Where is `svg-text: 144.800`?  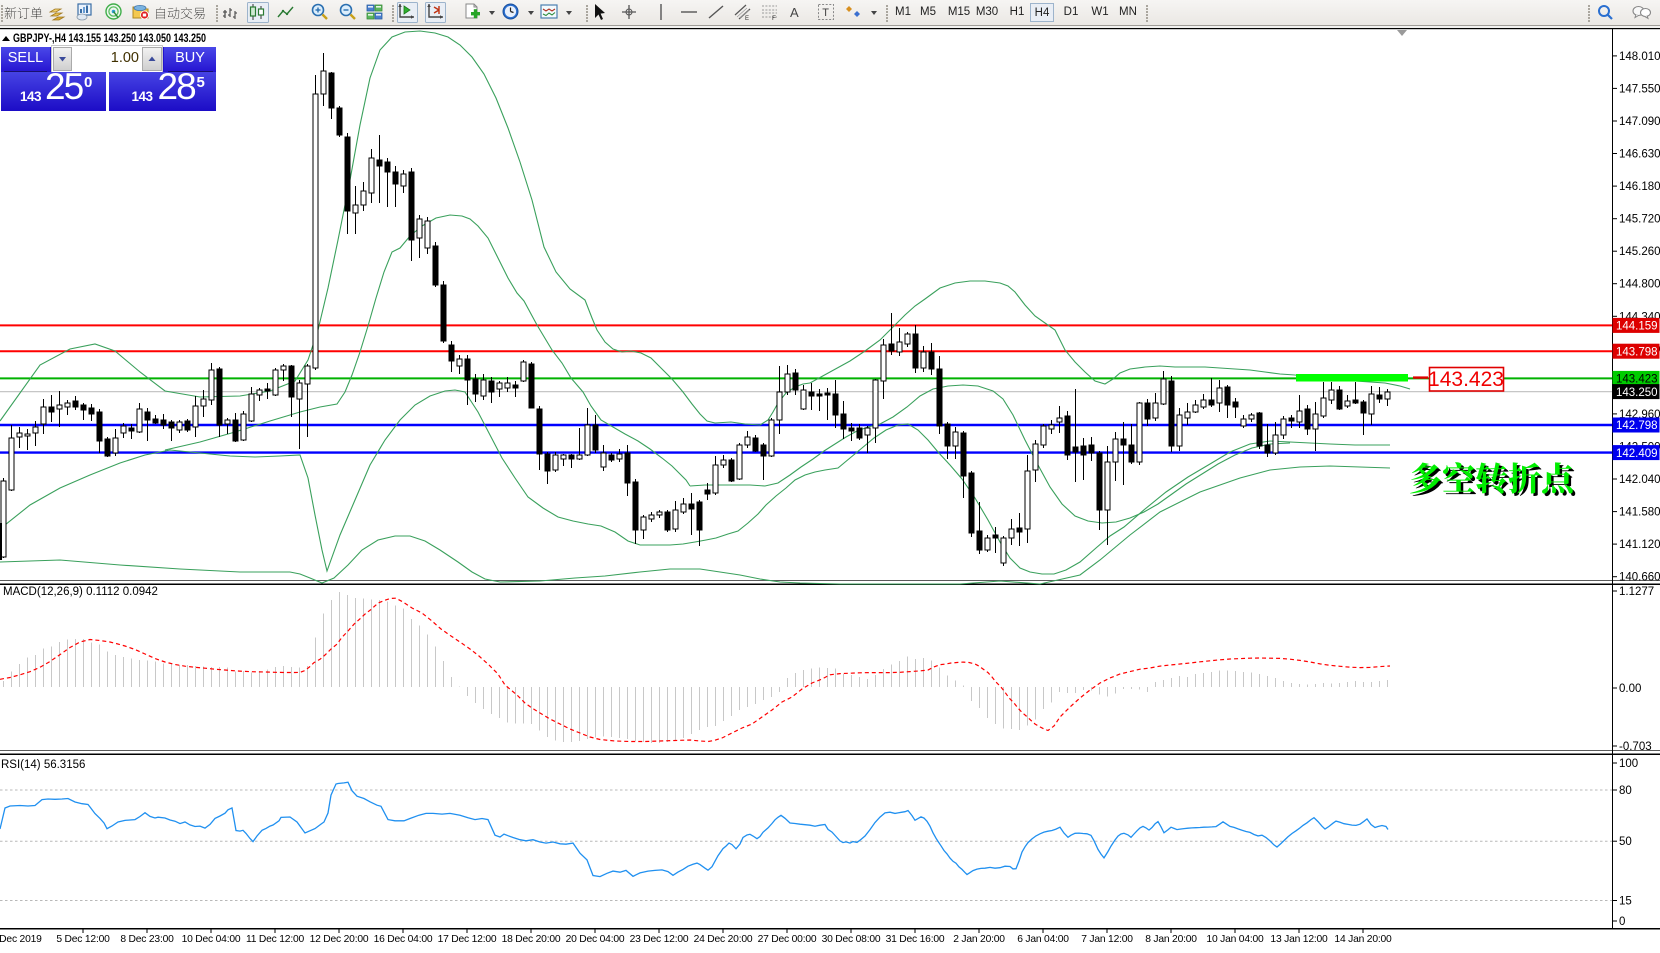
svg-text: 144.800 is located at coordinates (1639, 285).